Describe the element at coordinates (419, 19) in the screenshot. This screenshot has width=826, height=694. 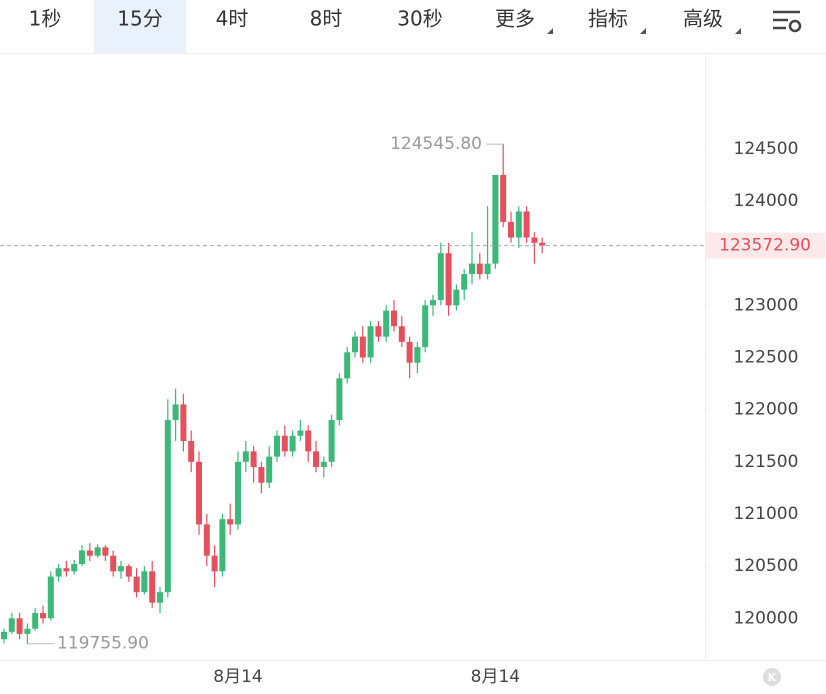
I see `tab: 30秒` at that location.